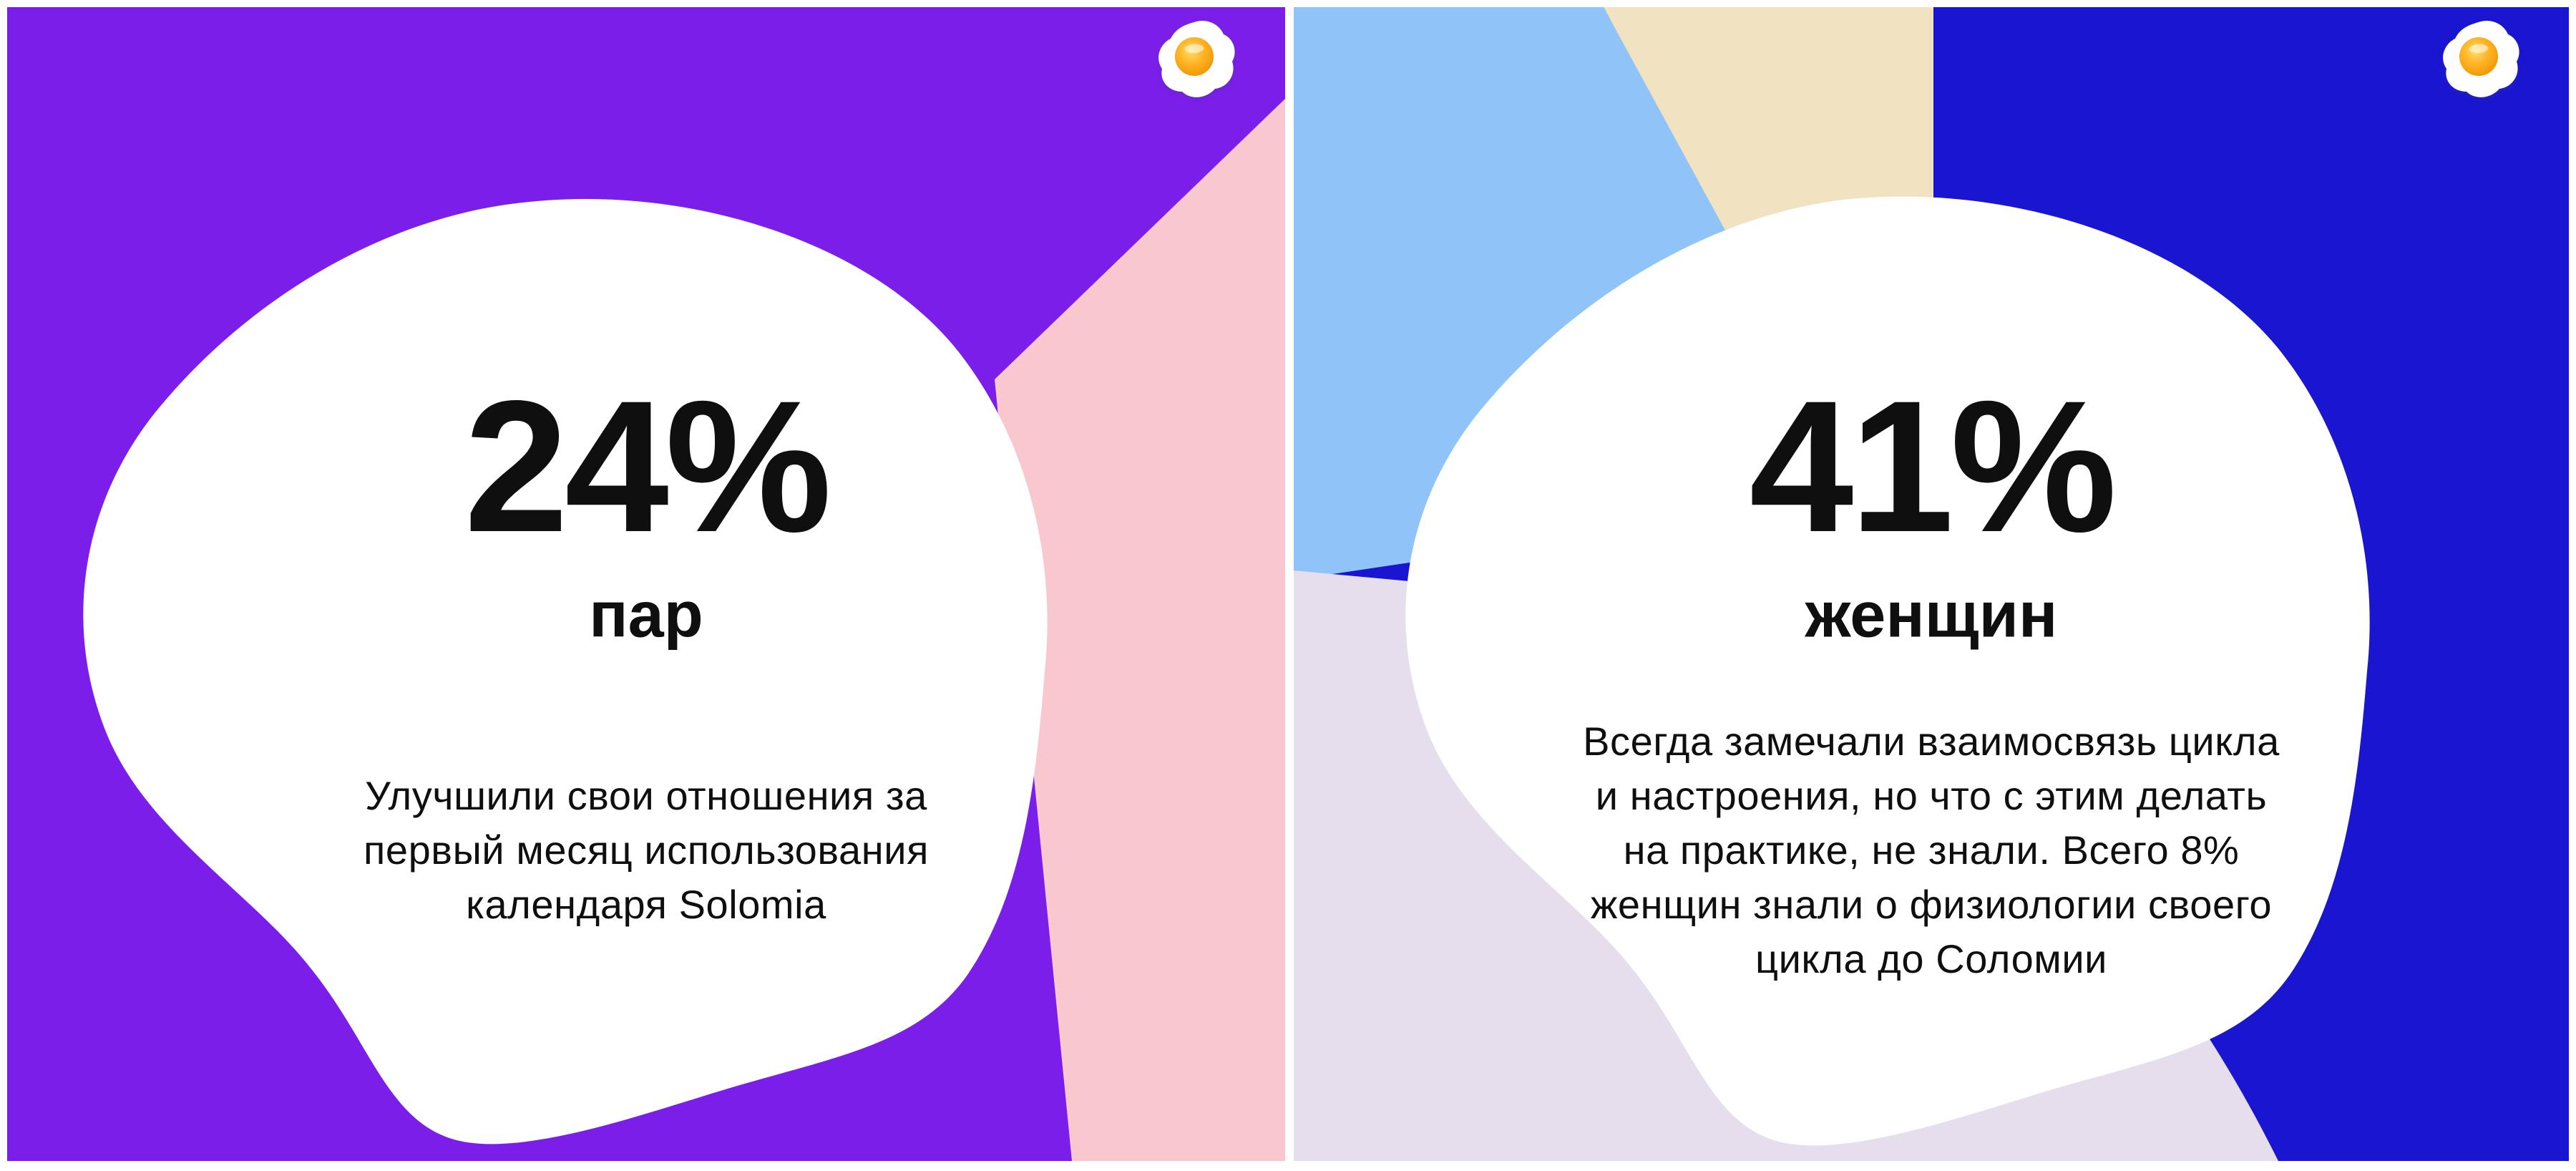 Image resolution: width=2576 pixels, height=1171 pixels. What do you see at coordinates (1933, 466) in the screenshot?
I see `stat-value: 41%` at bounding box center [1933, 466].